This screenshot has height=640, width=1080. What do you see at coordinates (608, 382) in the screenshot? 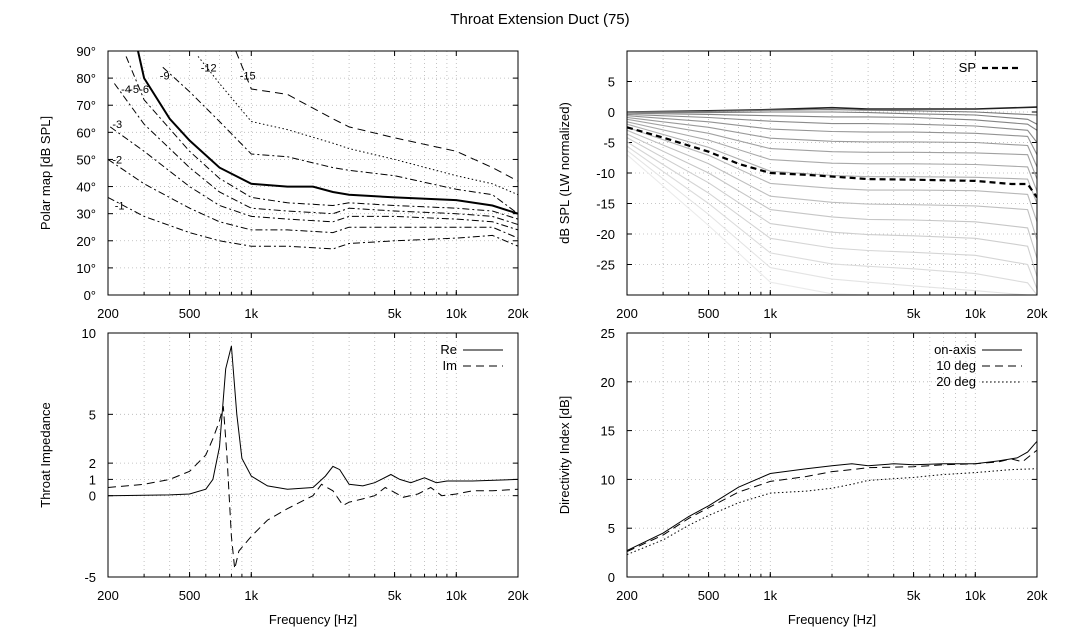
I see `directivity-index-y-tick-label: 20` at bounding box center [608, 382].